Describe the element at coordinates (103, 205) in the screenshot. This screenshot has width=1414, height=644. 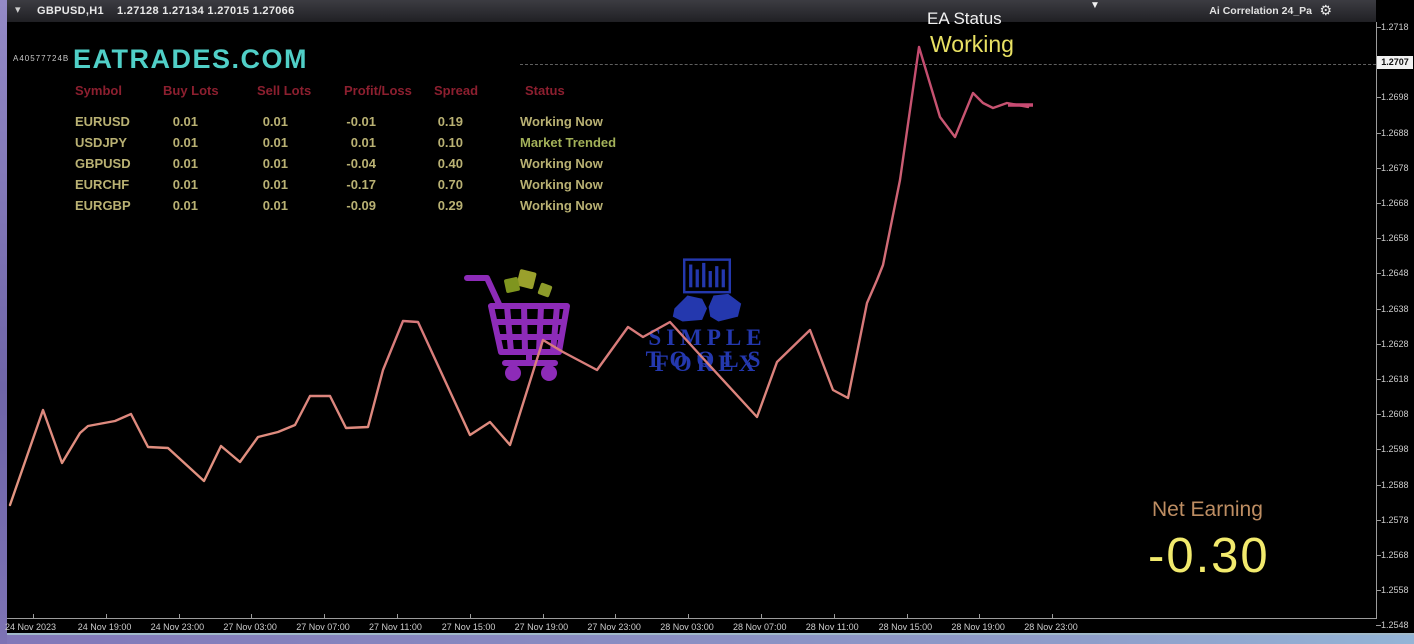
I see `table-cell-symbol: EURGBP` at that location.